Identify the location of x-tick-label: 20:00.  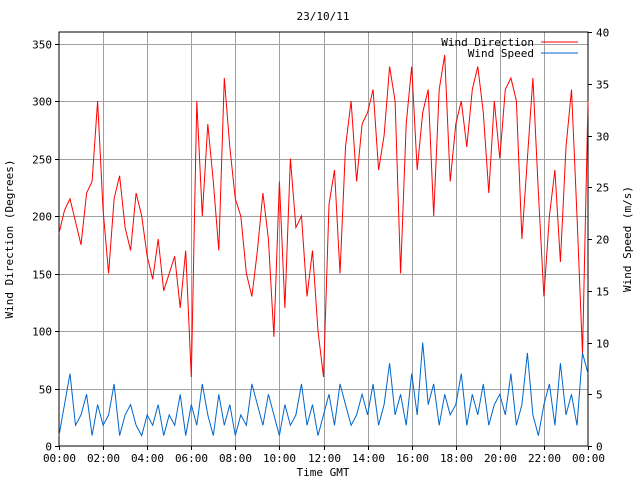
(500, 458).